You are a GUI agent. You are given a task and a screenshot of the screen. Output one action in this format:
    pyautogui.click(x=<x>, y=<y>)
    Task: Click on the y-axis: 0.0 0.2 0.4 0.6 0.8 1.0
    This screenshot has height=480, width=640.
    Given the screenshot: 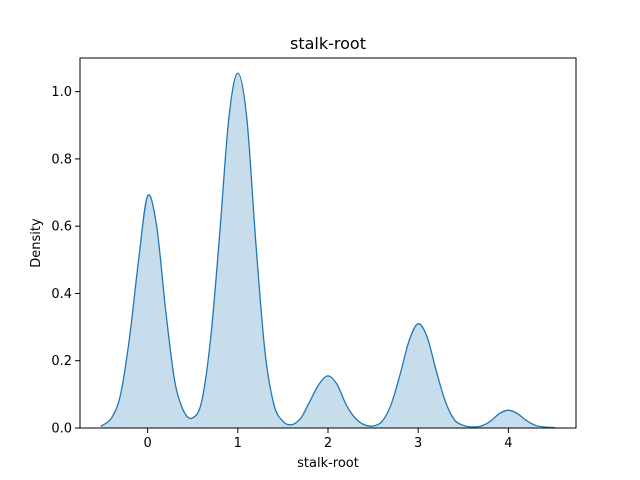 What is the action you would take?
    pyautogui.click(x=65, y=261)
    